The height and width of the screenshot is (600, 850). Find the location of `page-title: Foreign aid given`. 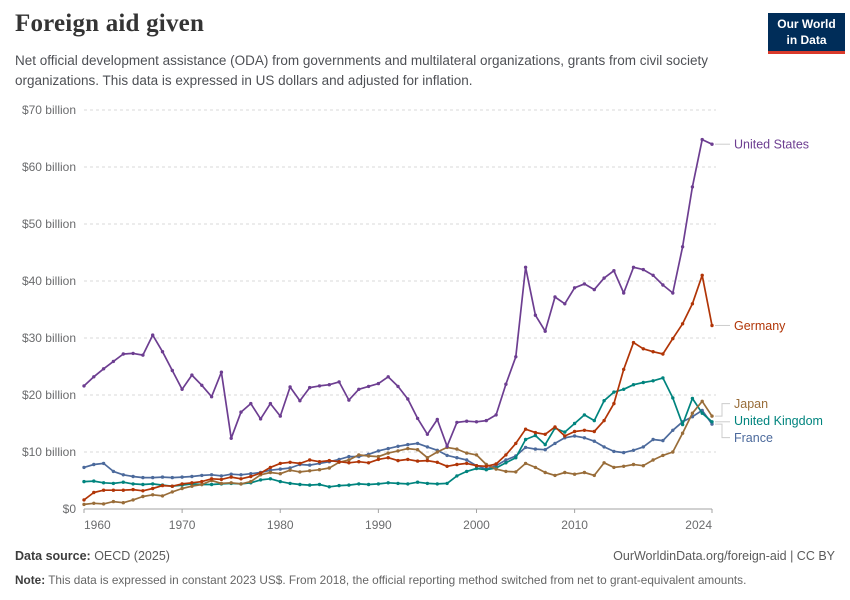

page-title: Foreign aid given is located at coordinates (110, 23).